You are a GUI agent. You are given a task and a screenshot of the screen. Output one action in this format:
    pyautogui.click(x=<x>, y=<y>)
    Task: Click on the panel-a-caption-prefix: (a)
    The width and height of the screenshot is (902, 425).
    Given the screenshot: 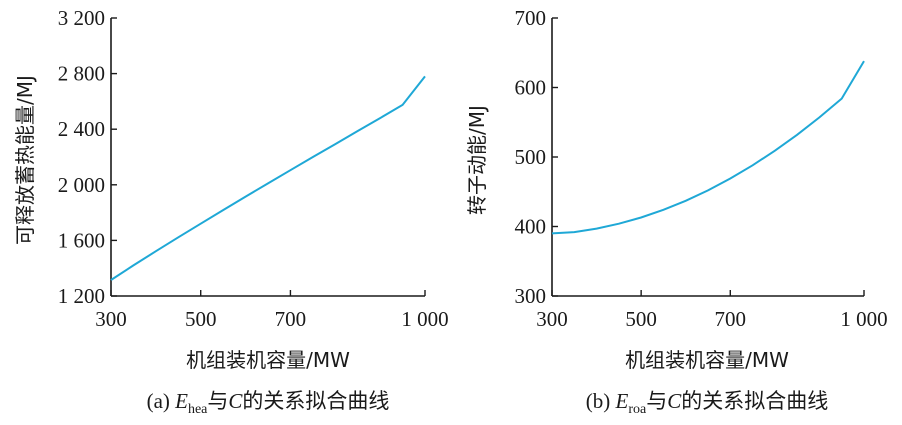 What is the action you would take?
    pyautogui.click(x=161, y=401)
    